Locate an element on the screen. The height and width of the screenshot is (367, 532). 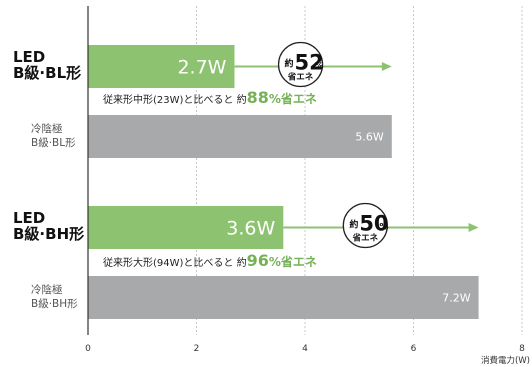
compare-value-label: 7.2W is located at coordinates (456, 298).